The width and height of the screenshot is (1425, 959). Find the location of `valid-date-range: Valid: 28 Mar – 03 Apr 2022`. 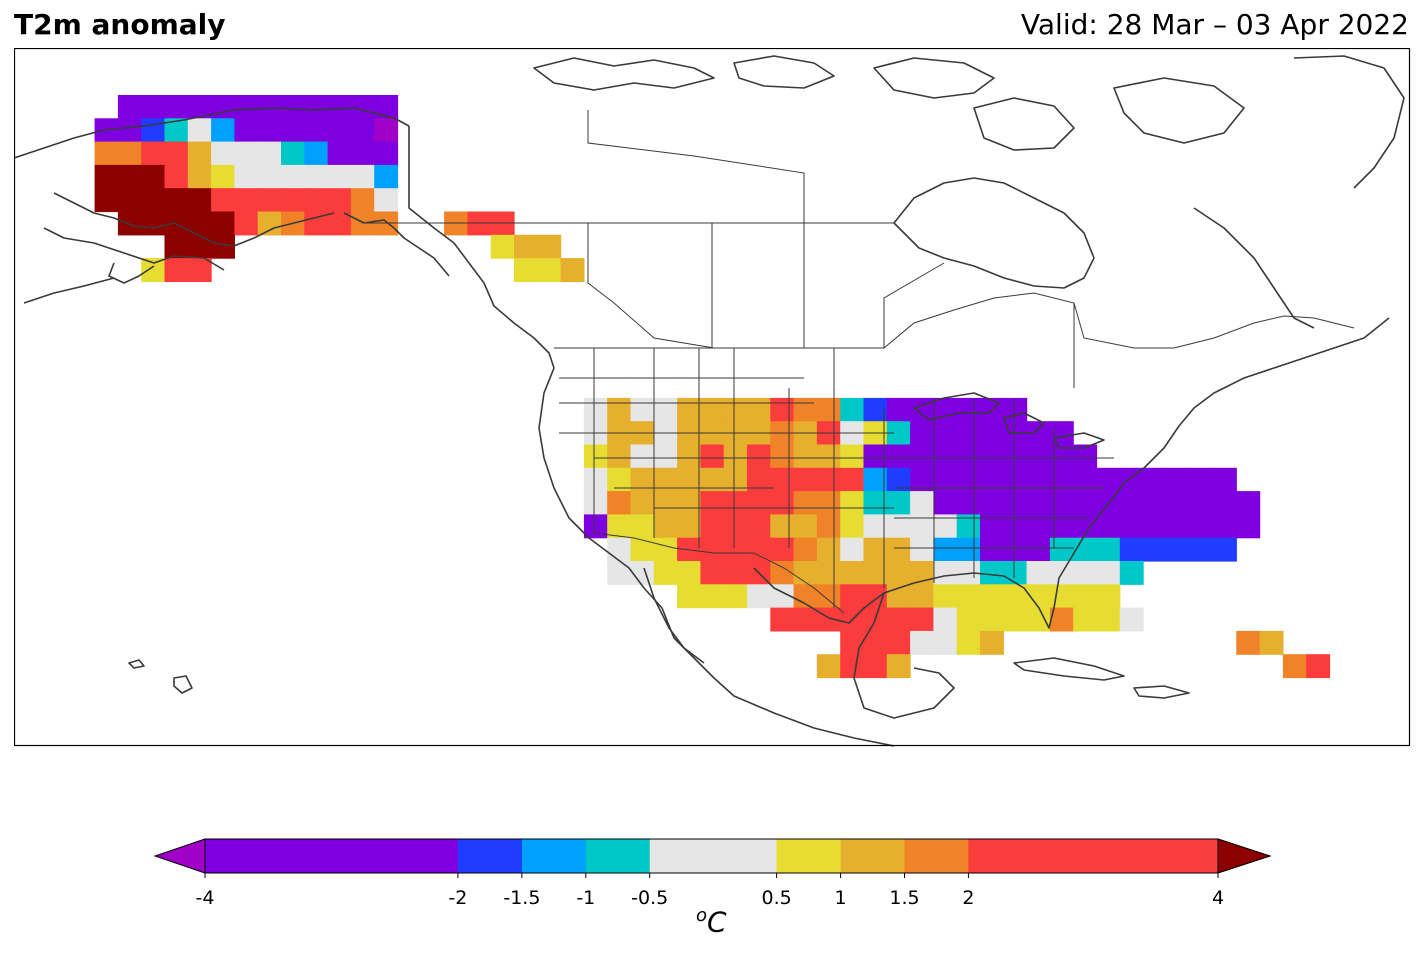

valid-date-range: Valid: 28 Mar – 03 Apr 2022 is located at coordinates (1214, 24).